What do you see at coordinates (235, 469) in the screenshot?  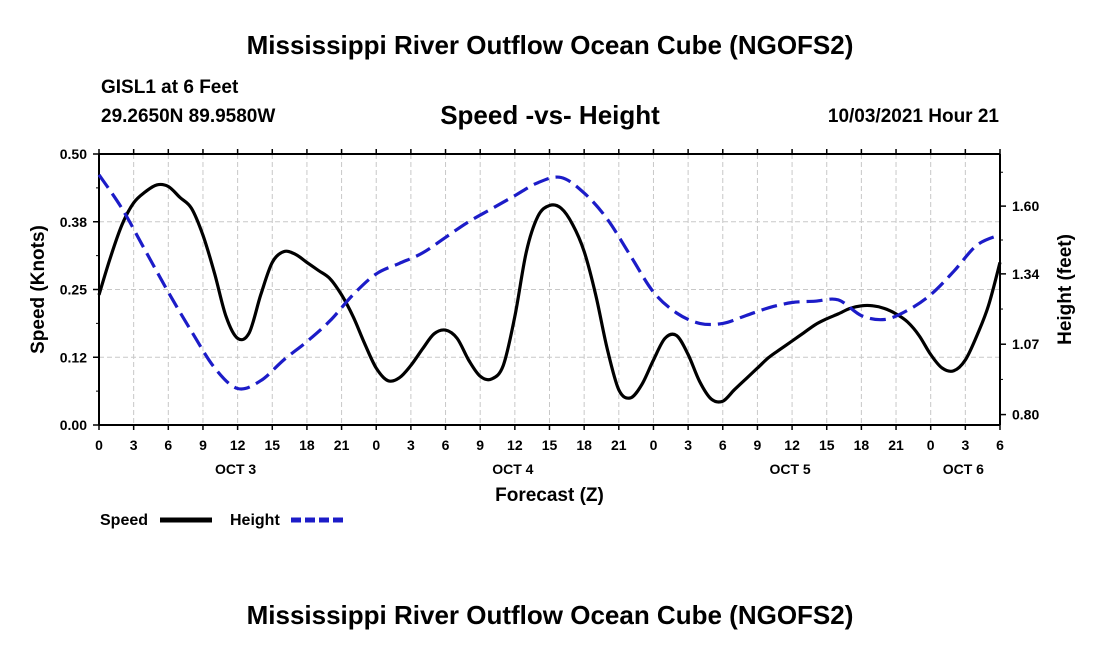 I see `day-label: OCT 3` at bounding box center [235, 469].